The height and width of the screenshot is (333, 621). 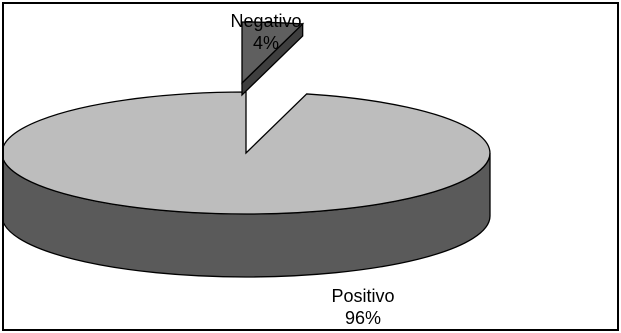 What do you see at coordinates (265, 21) in the screenshot?
I see `label-negativo: Negativo` at bounding box center [265, 21].